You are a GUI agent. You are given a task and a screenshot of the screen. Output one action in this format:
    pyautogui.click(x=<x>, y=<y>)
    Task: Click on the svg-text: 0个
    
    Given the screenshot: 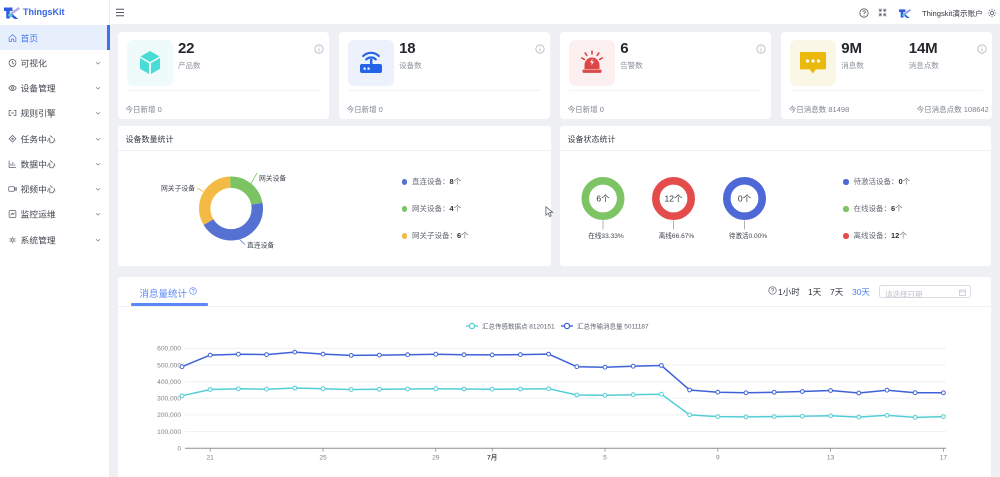 What is the action you would take?
    pyautogui.click(x=745, y=199)
    